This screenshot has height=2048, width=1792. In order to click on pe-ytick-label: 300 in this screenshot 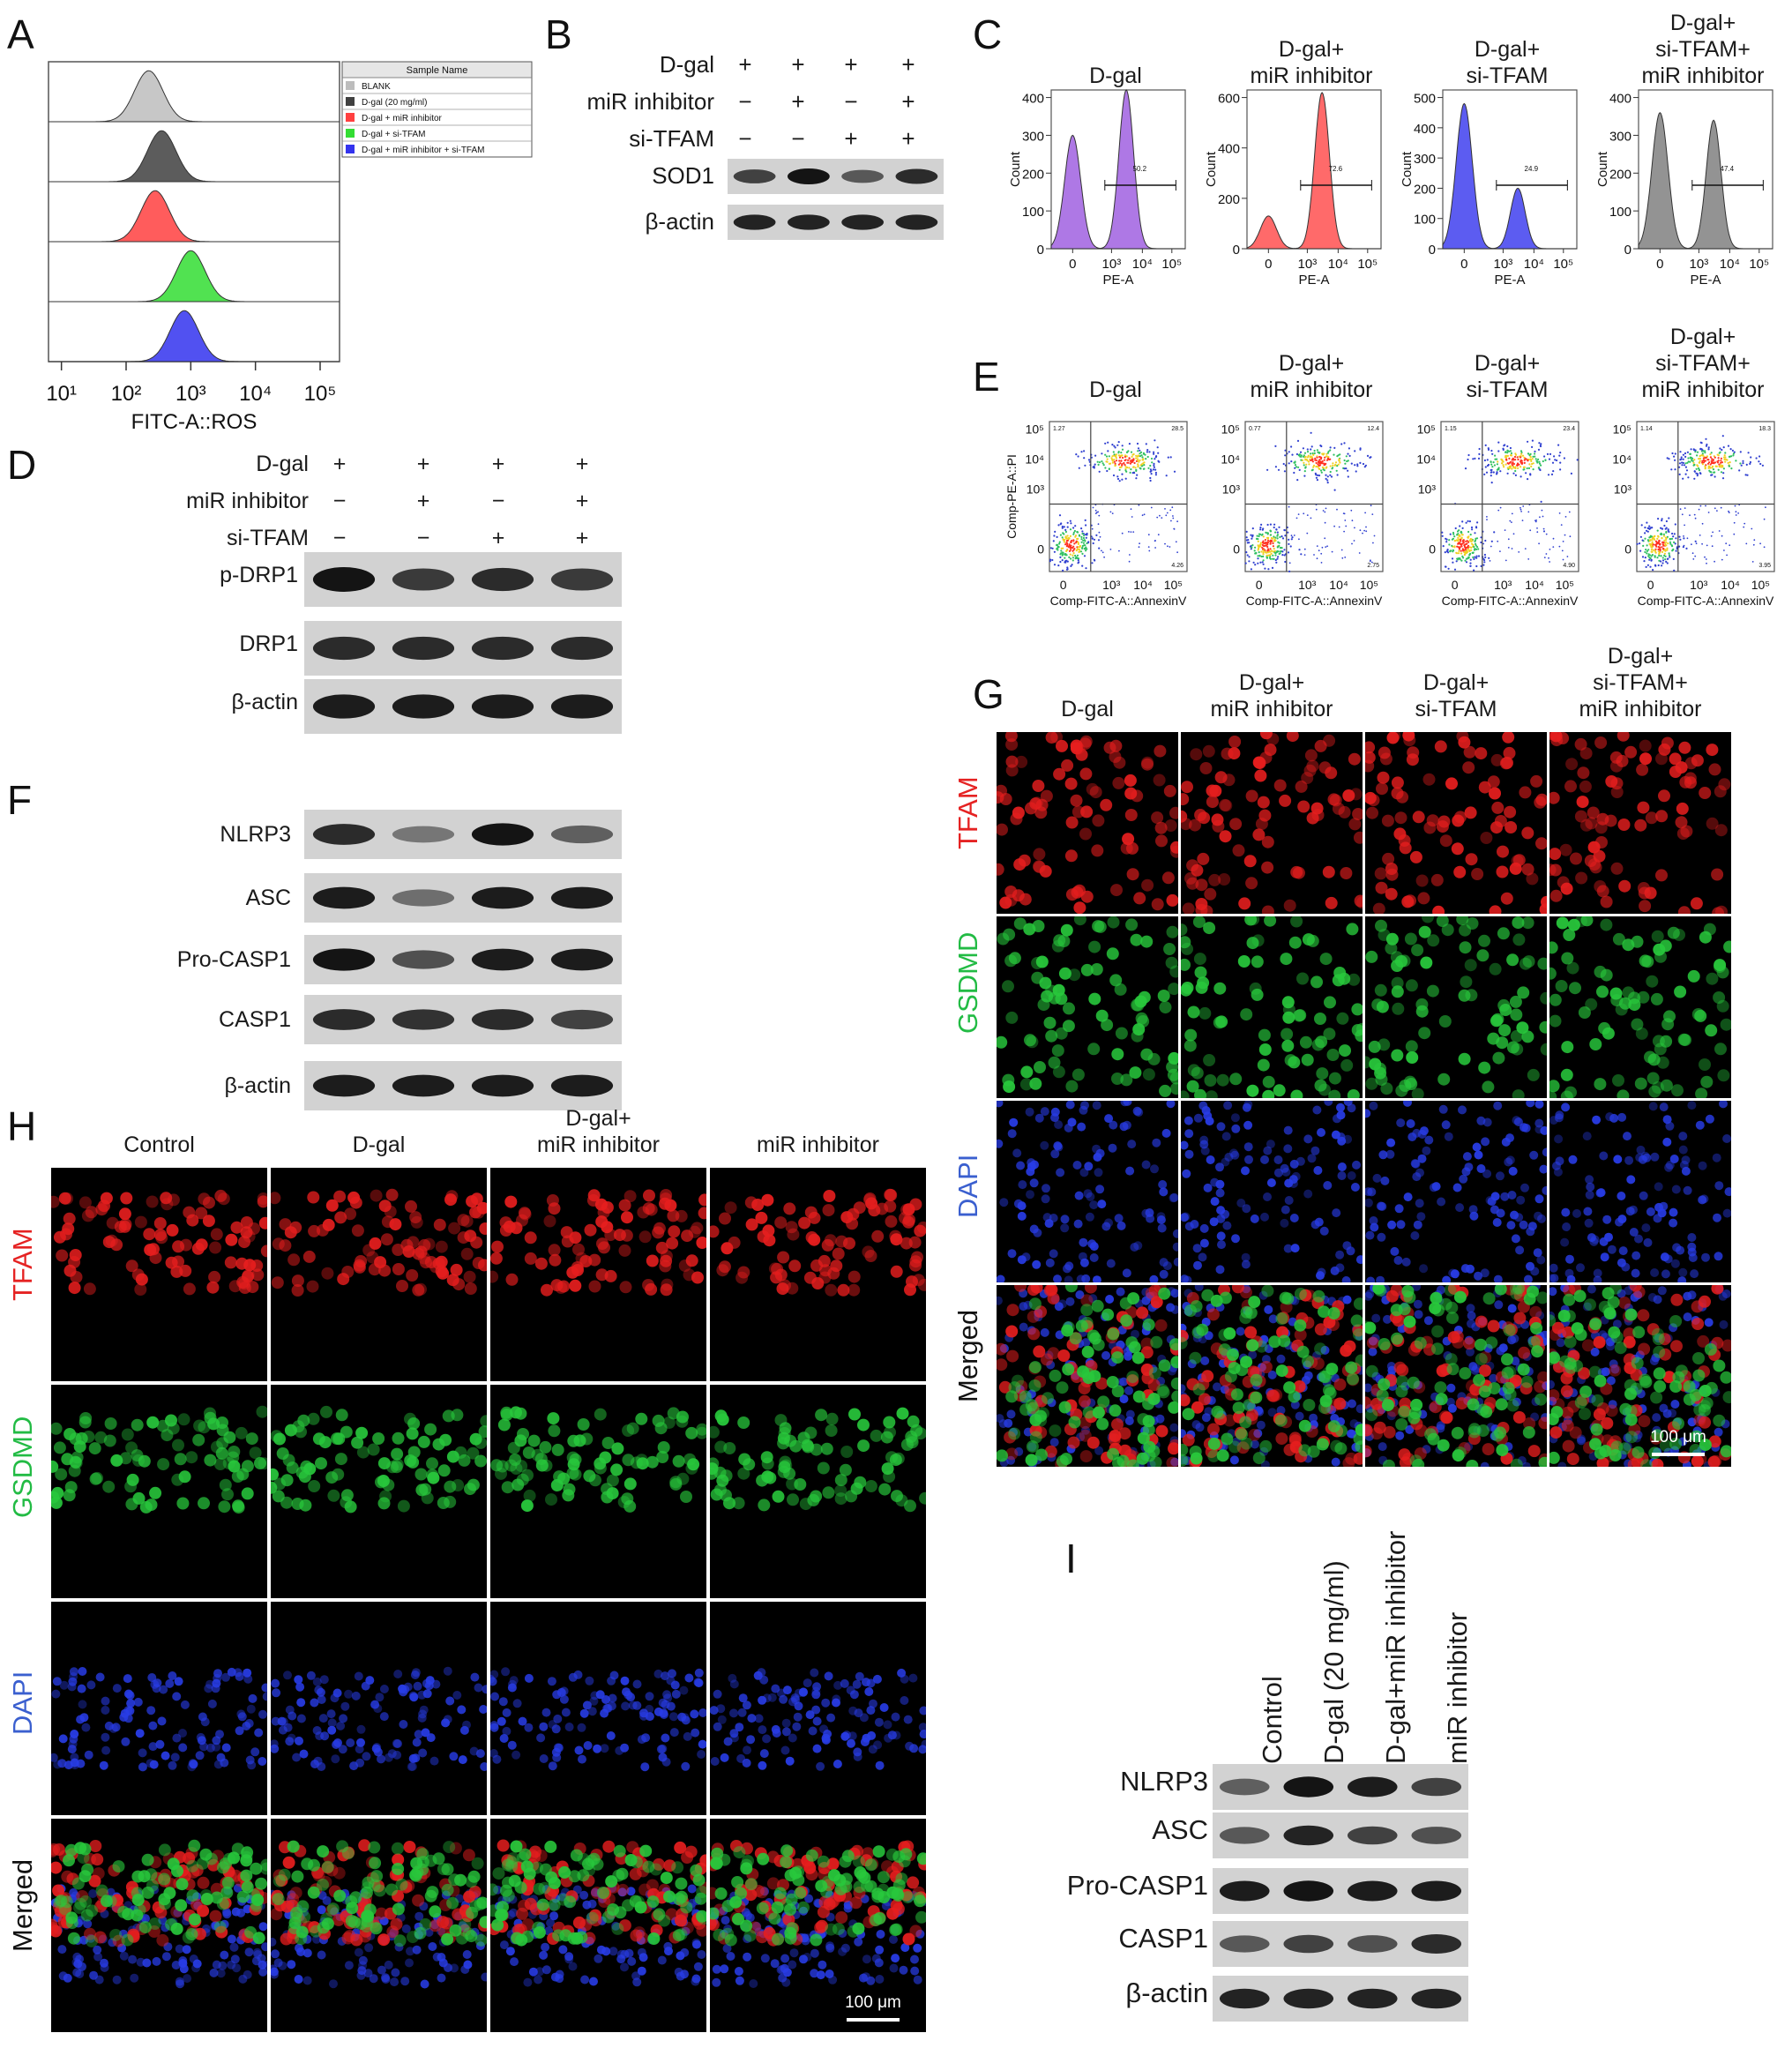, I will do `click(1033, 136)`.